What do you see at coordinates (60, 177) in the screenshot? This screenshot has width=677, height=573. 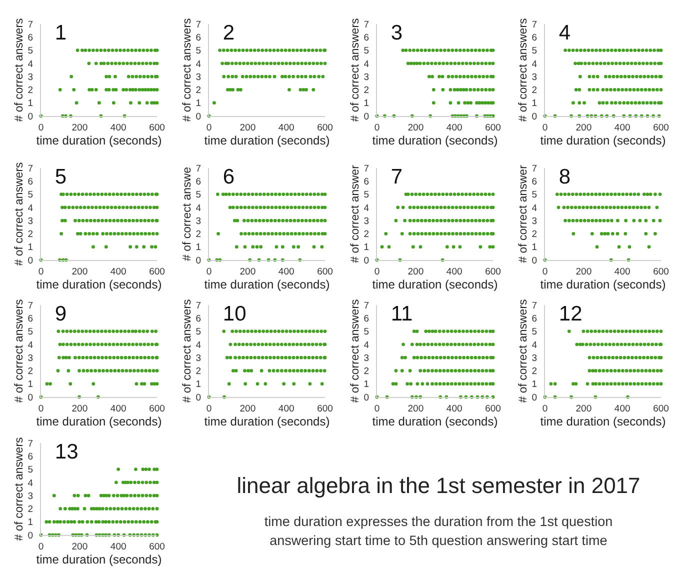 I see `chart-title: 5` at bounding box center [60, 177].